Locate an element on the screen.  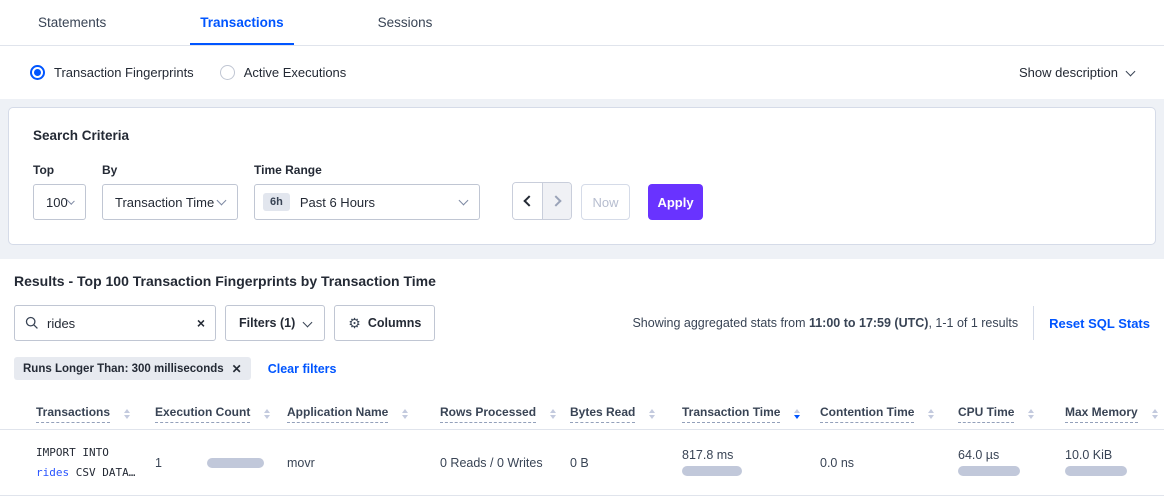
search-criteria-title: Search Criteria is located at coordinates (81, 135).